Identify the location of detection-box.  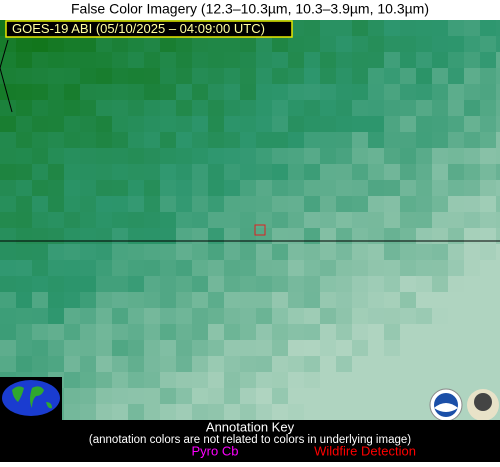
(260, 230).